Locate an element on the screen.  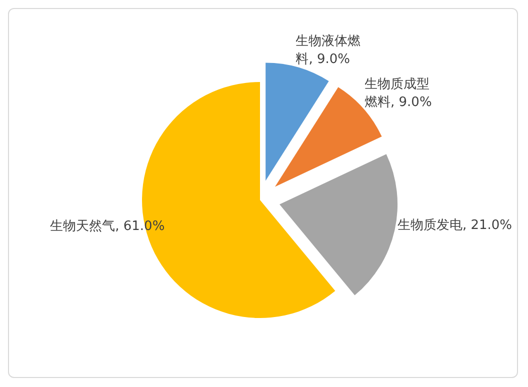
slice-label: 生物质发电, 21.0% is located at coordinates (455, 225).